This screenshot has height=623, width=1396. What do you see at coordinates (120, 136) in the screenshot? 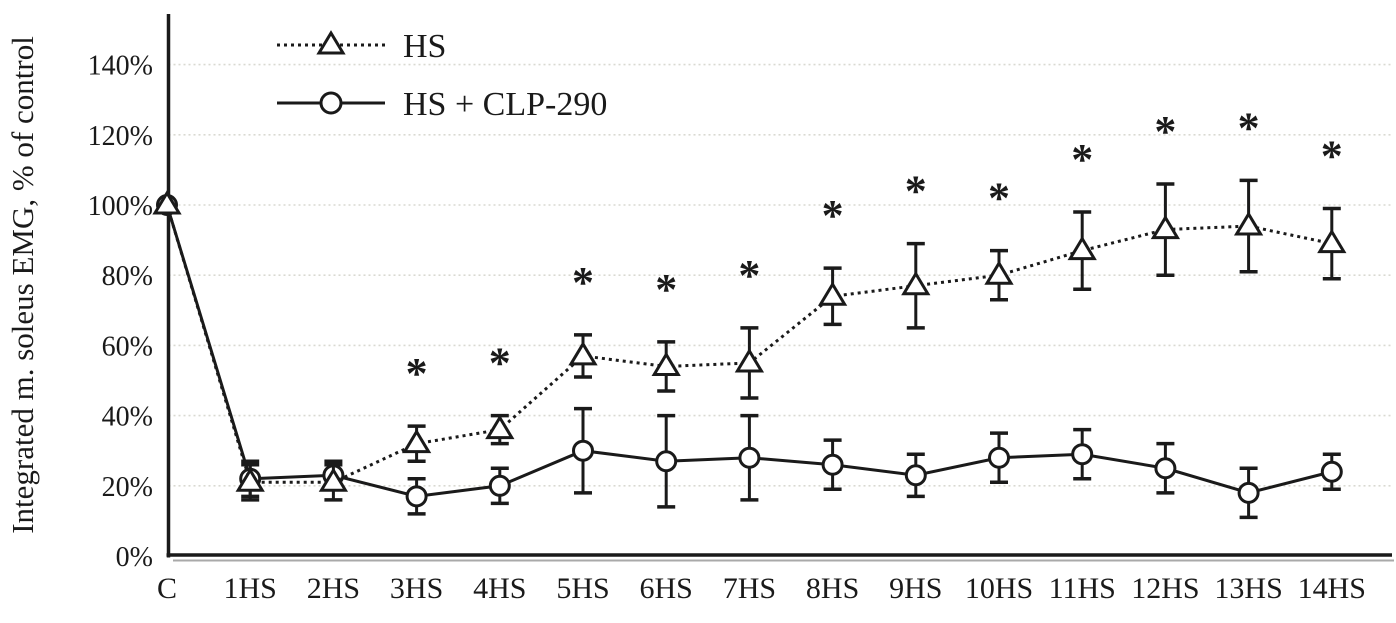
I see `y-tick-label-120%: 120%` at bounding box center [120, 136].